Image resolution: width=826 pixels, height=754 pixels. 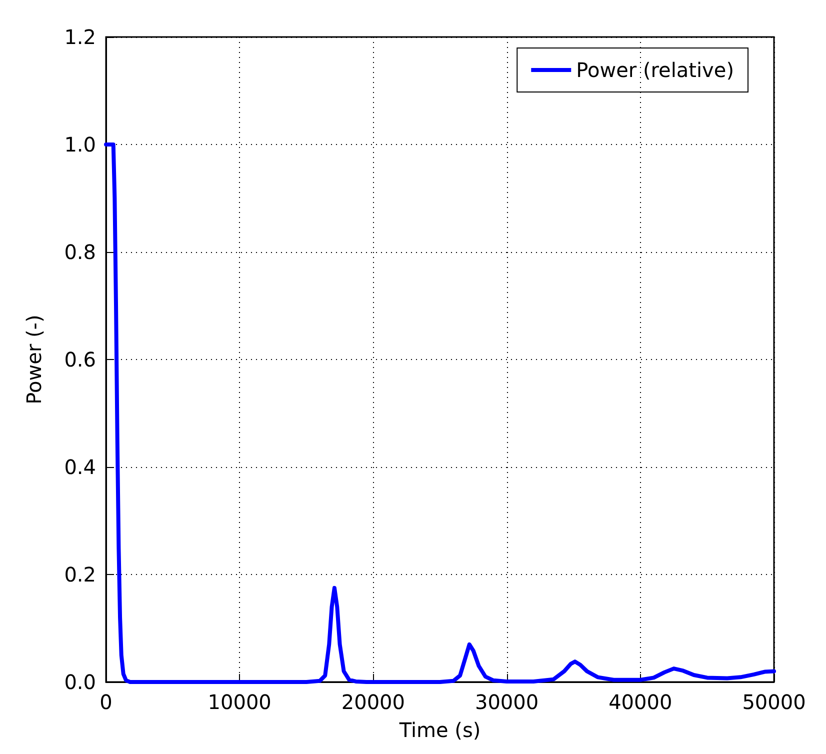 What do you see at coordinates (34, 359) in the screenshot?
I see `y-axis-title: Power (-)` at bounding box center [34, 359].